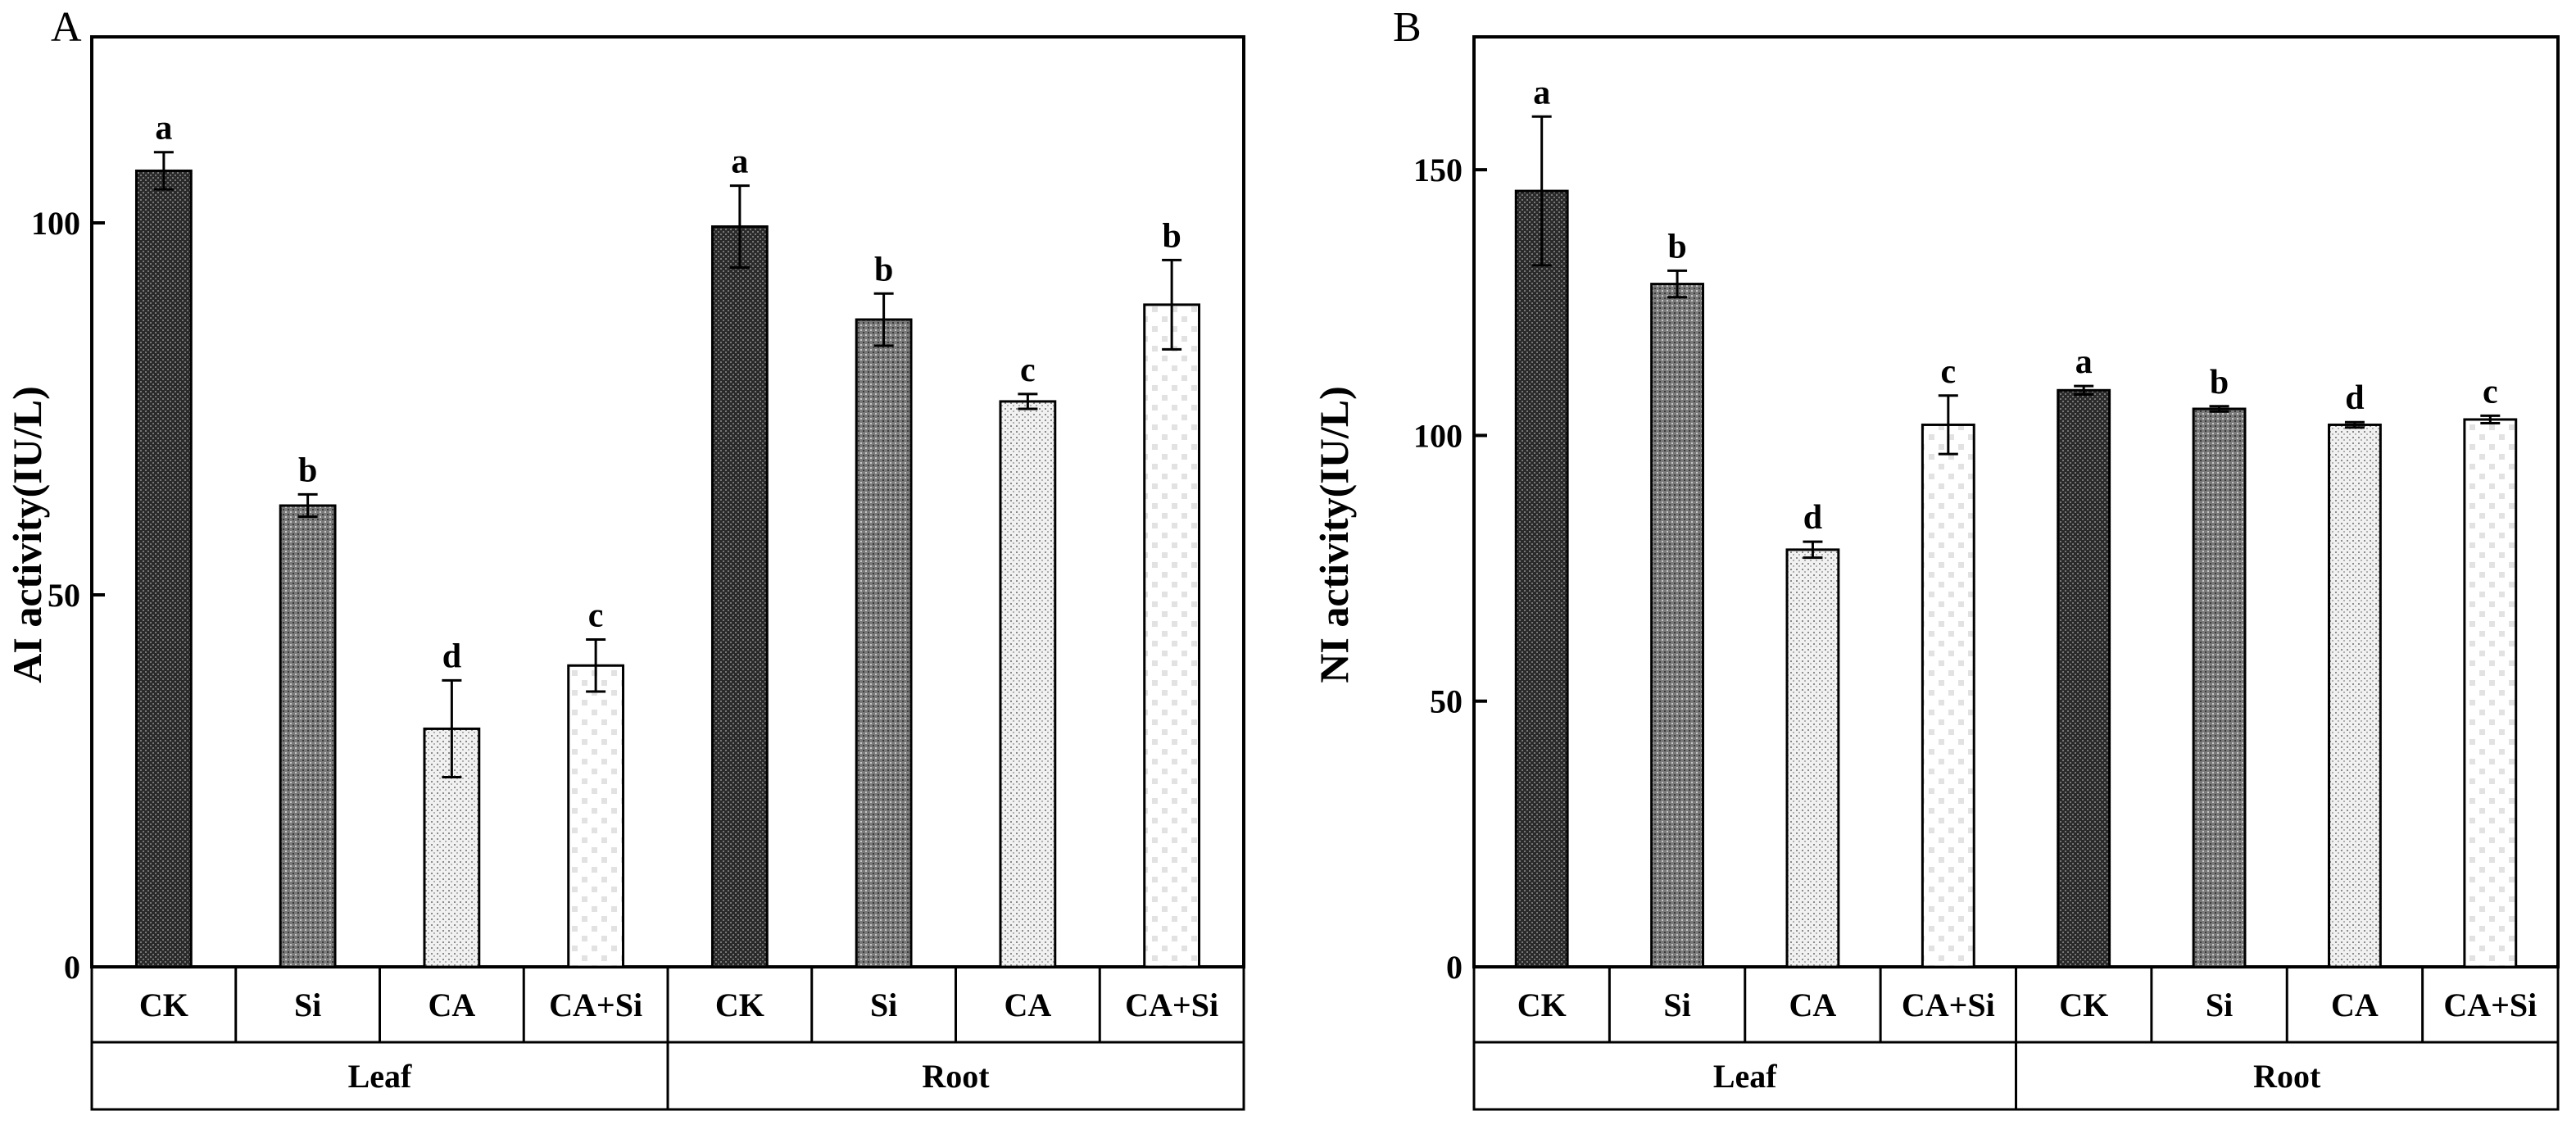 The width and height of the screenshot is (2576, 1134). What do you see at coordinates (66, 27) in the screenshot?
I see `panel-label-a: A` at bounding box center [66, 27].